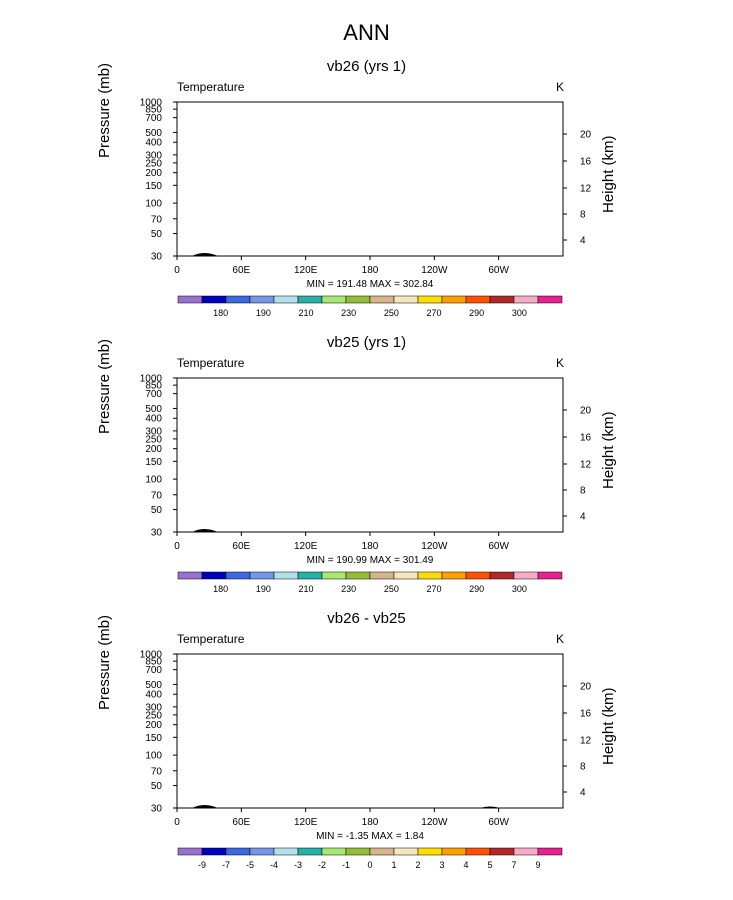 This screenshot has height=900, width=733. I want to click on colorbar-label: 210, so click(305, 313).